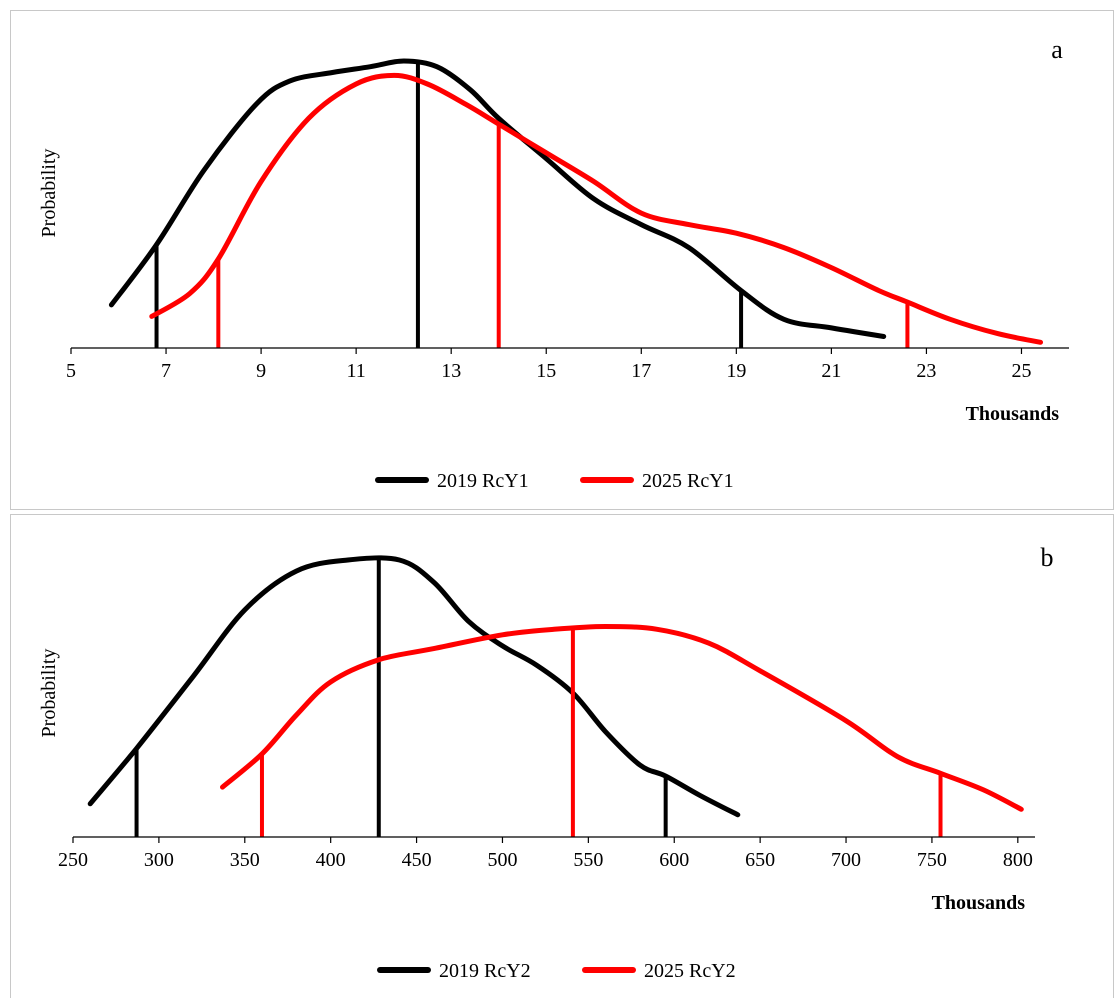 The image size is (1116, 999). What do you see at coordinates (417, 860) in the screenshot?
I see `x-tick-label: 450` at bounding box center [417, 860].